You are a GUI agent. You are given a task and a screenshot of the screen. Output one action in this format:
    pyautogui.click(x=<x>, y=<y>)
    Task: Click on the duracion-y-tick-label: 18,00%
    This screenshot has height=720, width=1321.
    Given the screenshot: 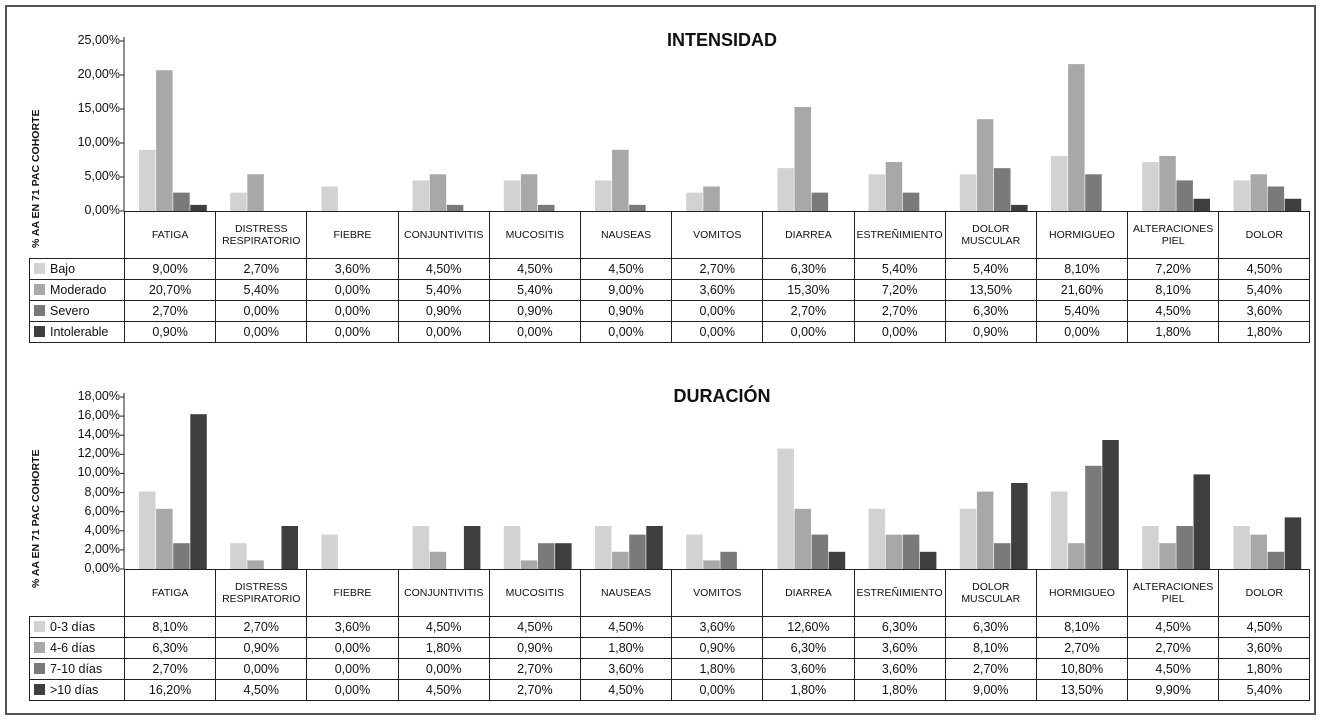 What is the action you would take?
    pyautogui.click(x=98, y=396)
    